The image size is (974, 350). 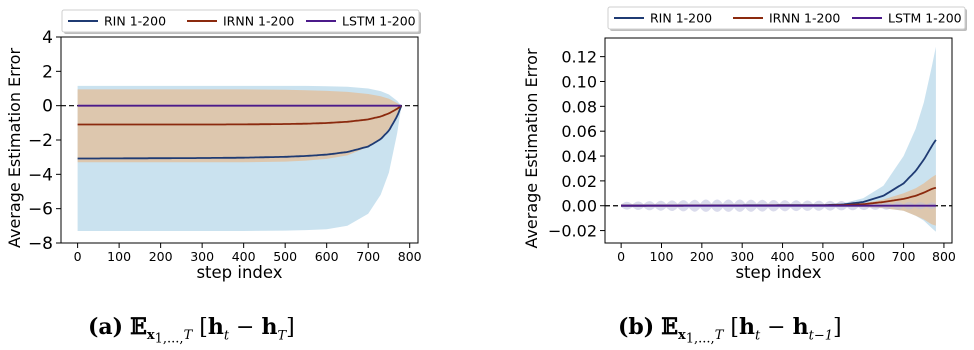 I want to click on chart-a-xtick-label-6: 600, so click(x=327, y=256).